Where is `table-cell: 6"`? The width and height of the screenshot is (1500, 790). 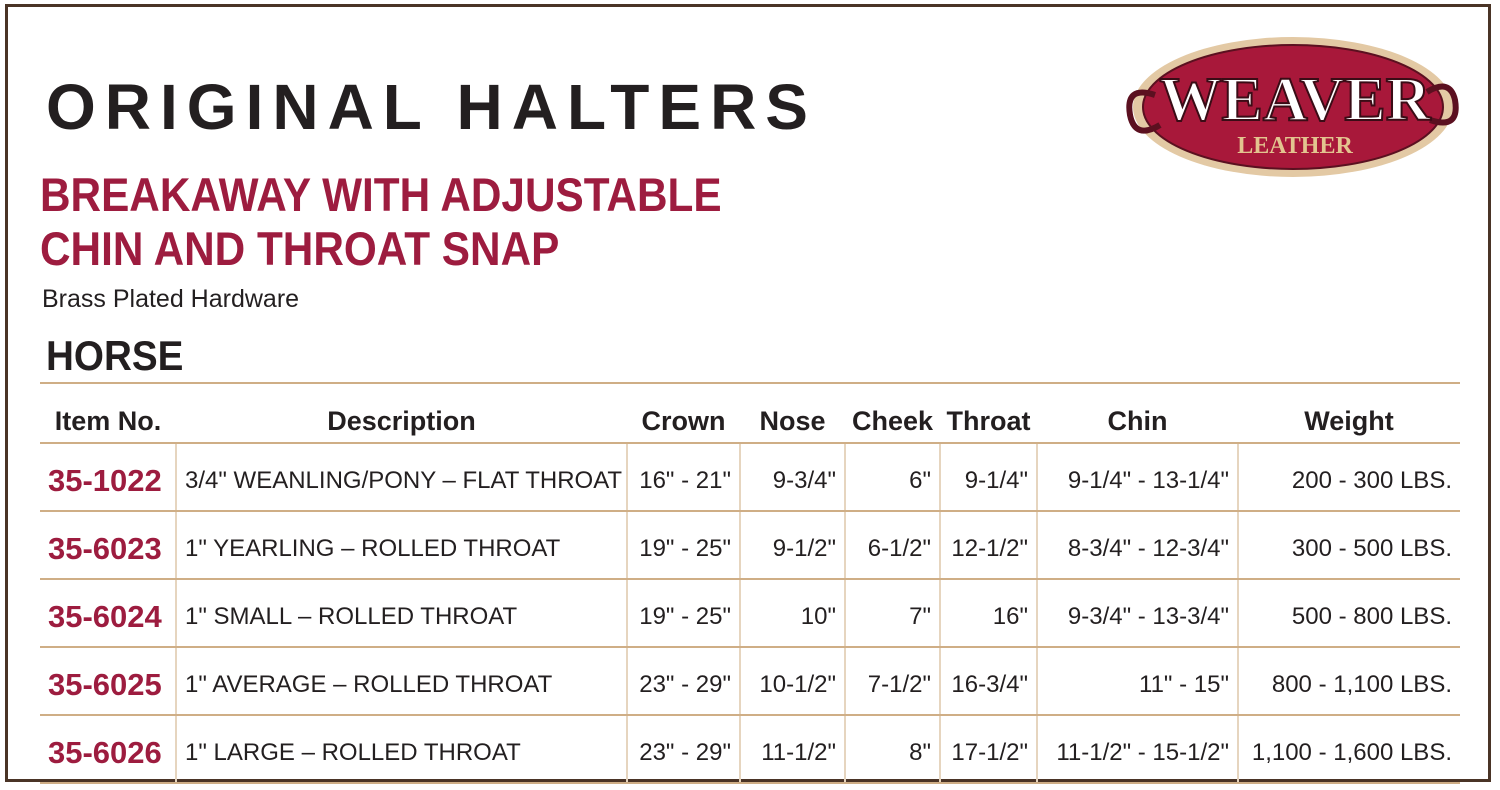 table-cell: 6" is located at coordinates (892, 477).